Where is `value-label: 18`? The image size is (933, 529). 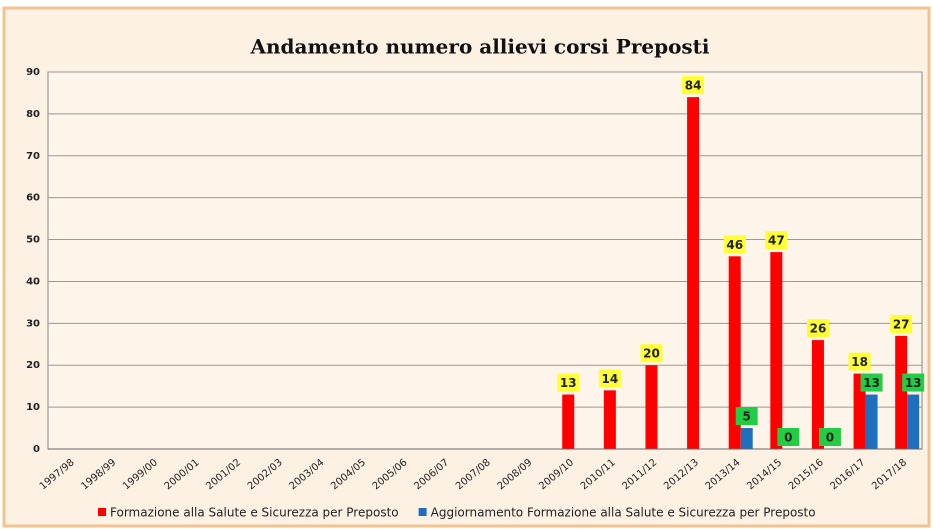 value-label: 18 is located at coordinates (859, 362).